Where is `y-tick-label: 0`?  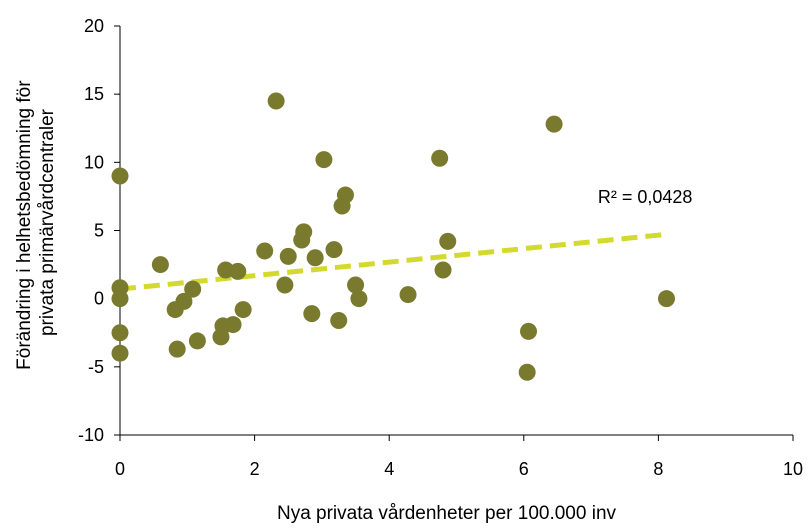 y-tick-label: 0 is located at coordinates (99, 299).